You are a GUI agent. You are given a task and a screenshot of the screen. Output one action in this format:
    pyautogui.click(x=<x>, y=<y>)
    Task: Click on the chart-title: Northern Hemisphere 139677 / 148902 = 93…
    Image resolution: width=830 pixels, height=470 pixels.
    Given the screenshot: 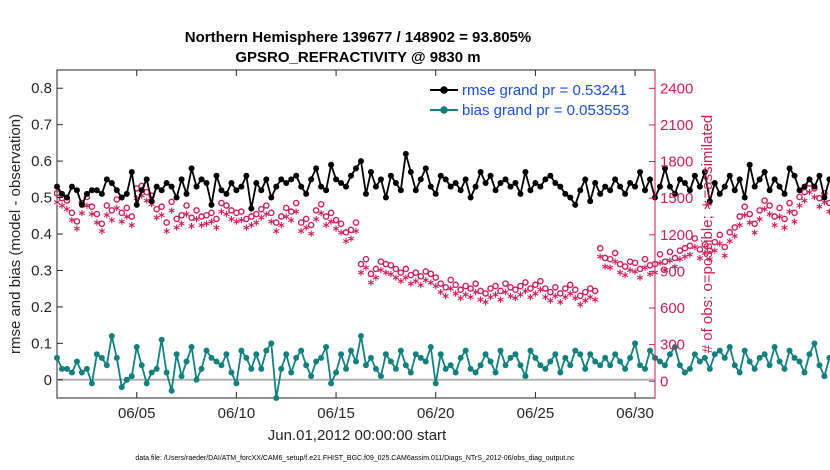 What is the action you would take?
    pyautogui.click(x=358, y=37)
    